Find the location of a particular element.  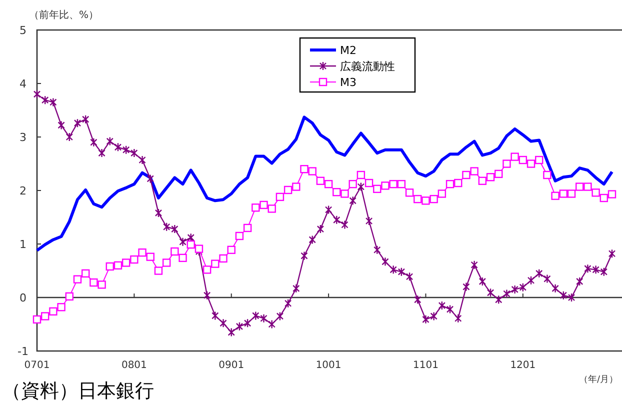

y-tick-label: 2 is located at coordinates (23, 191).